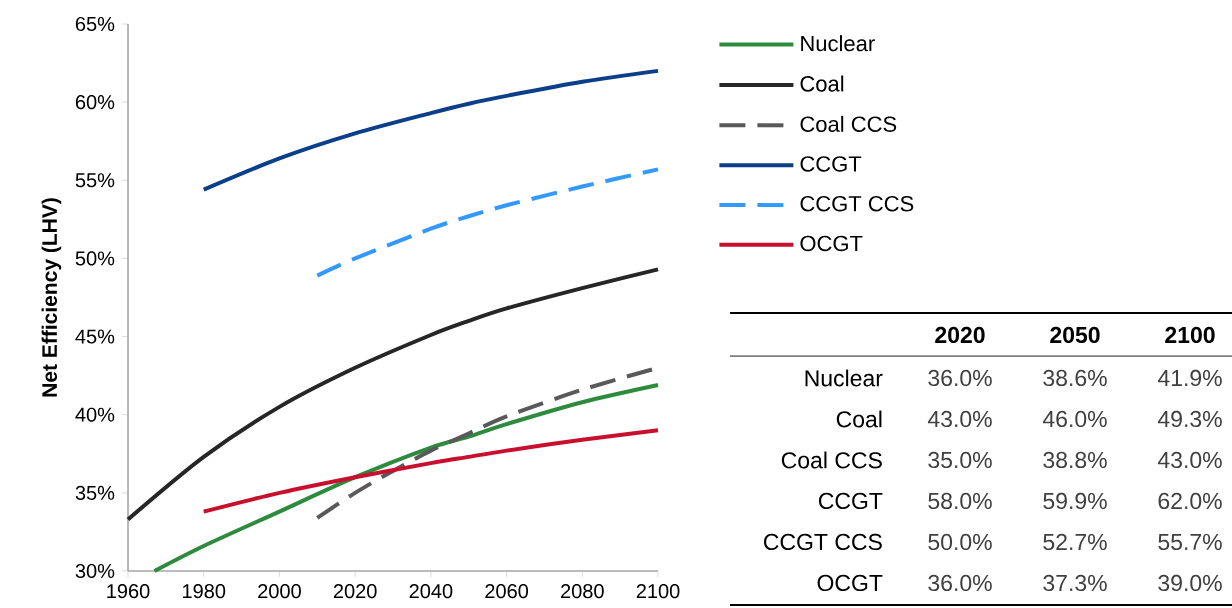  Describe the element at coordinates (1075, 460) in the screenshot. I see `text: 38.8%` at that location.